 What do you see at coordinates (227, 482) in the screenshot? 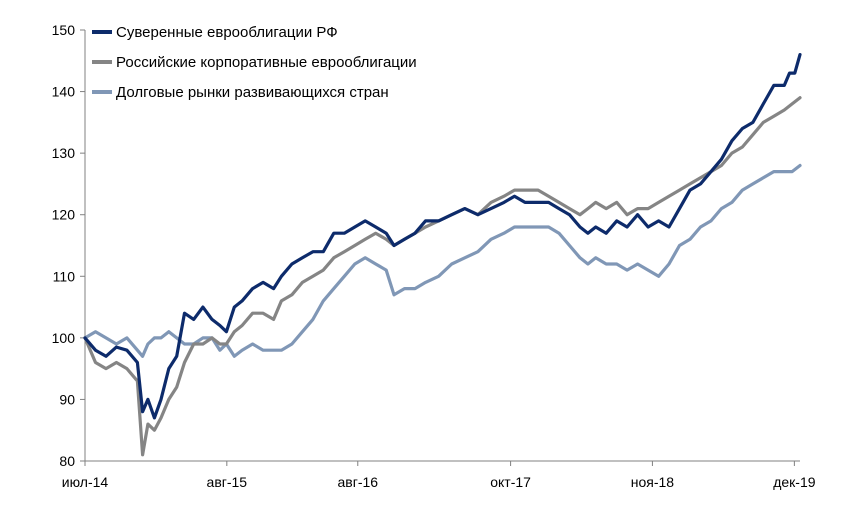
I see `x-tick-label: авг-15` at bounding box center [227, 482].